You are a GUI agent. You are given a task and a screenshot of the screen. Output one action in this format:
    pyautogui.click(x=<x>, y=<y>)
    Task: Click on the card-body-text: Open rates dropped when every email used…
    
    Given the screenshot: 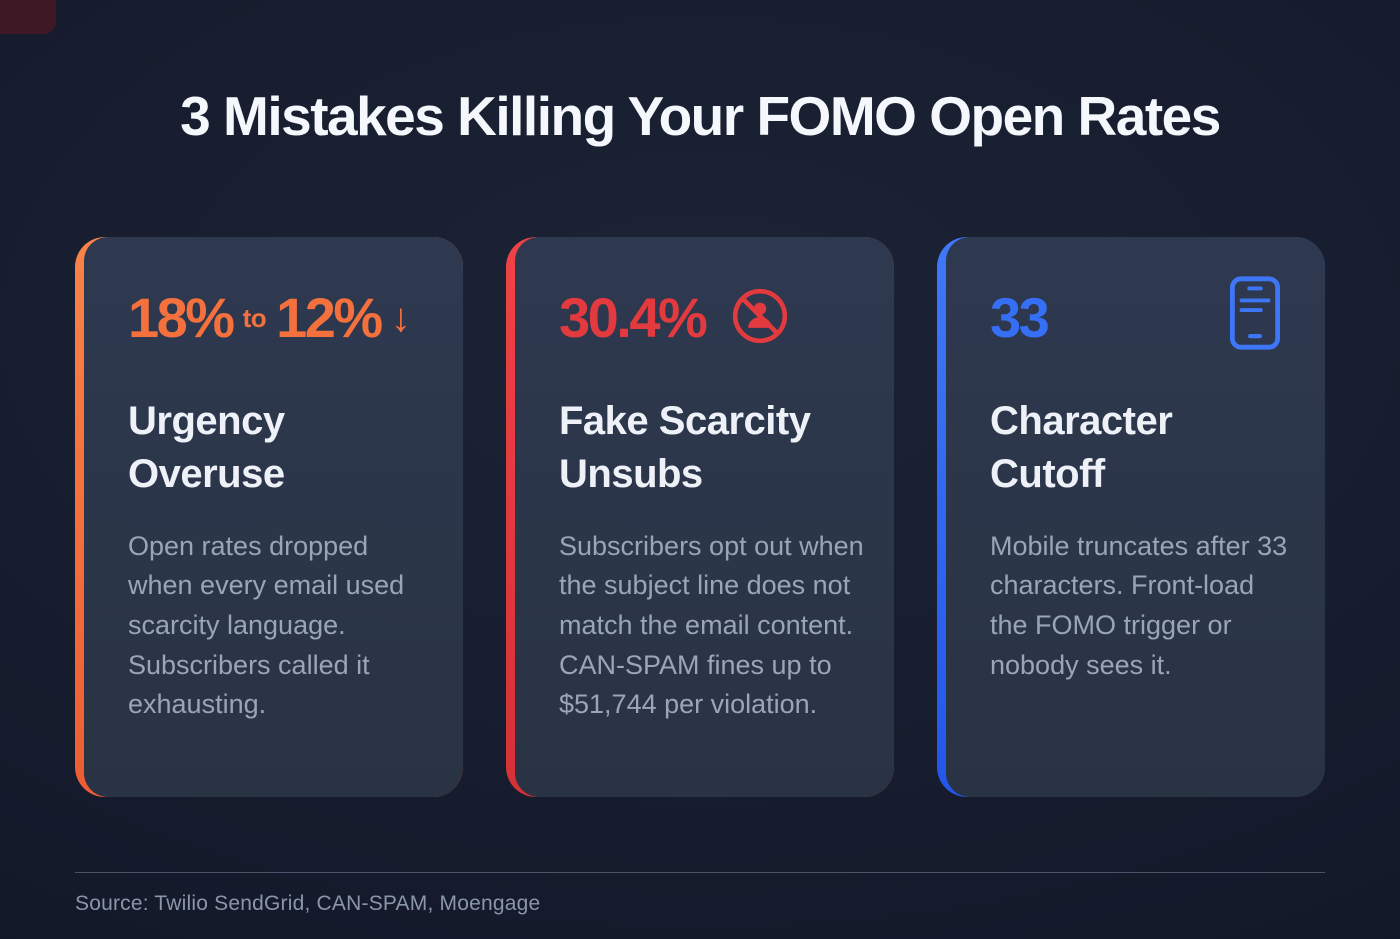 What is the action you would take?
    pyautogui.click(x=266, y=625)
    